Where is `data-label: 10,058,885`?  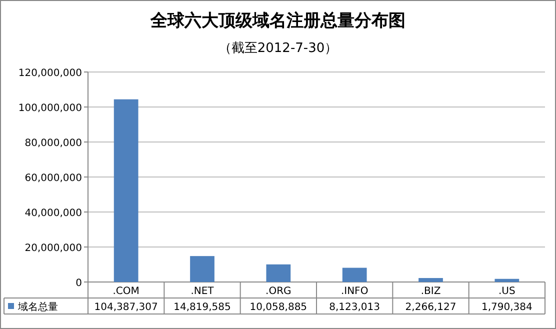
data-label: 10,058,885 is located at coordinates (279, 307).